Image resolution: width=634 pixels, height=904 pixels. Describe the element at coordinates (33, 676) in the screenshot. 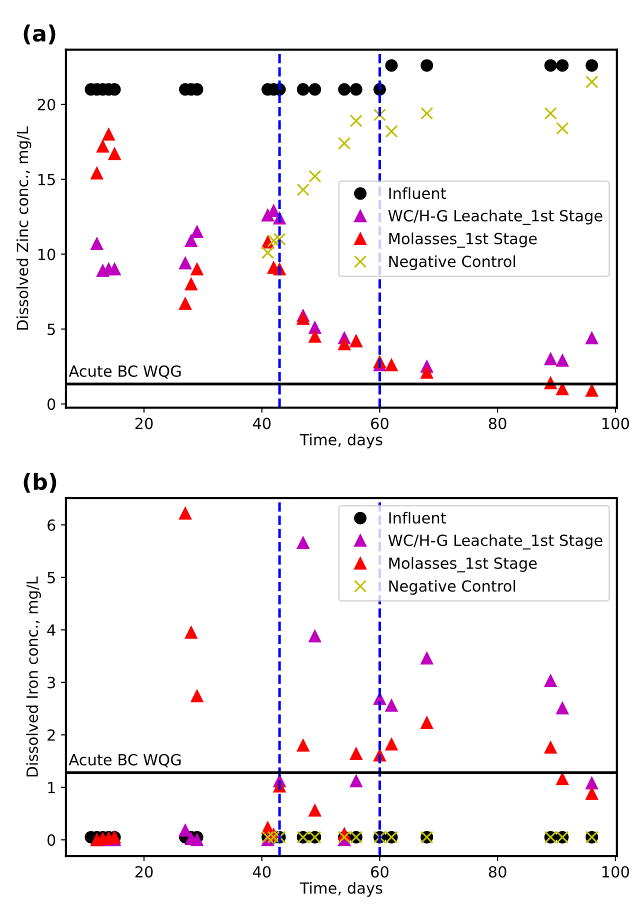

I see `y-axis-title: Dissolved Iron conc., mg/L` at that location.